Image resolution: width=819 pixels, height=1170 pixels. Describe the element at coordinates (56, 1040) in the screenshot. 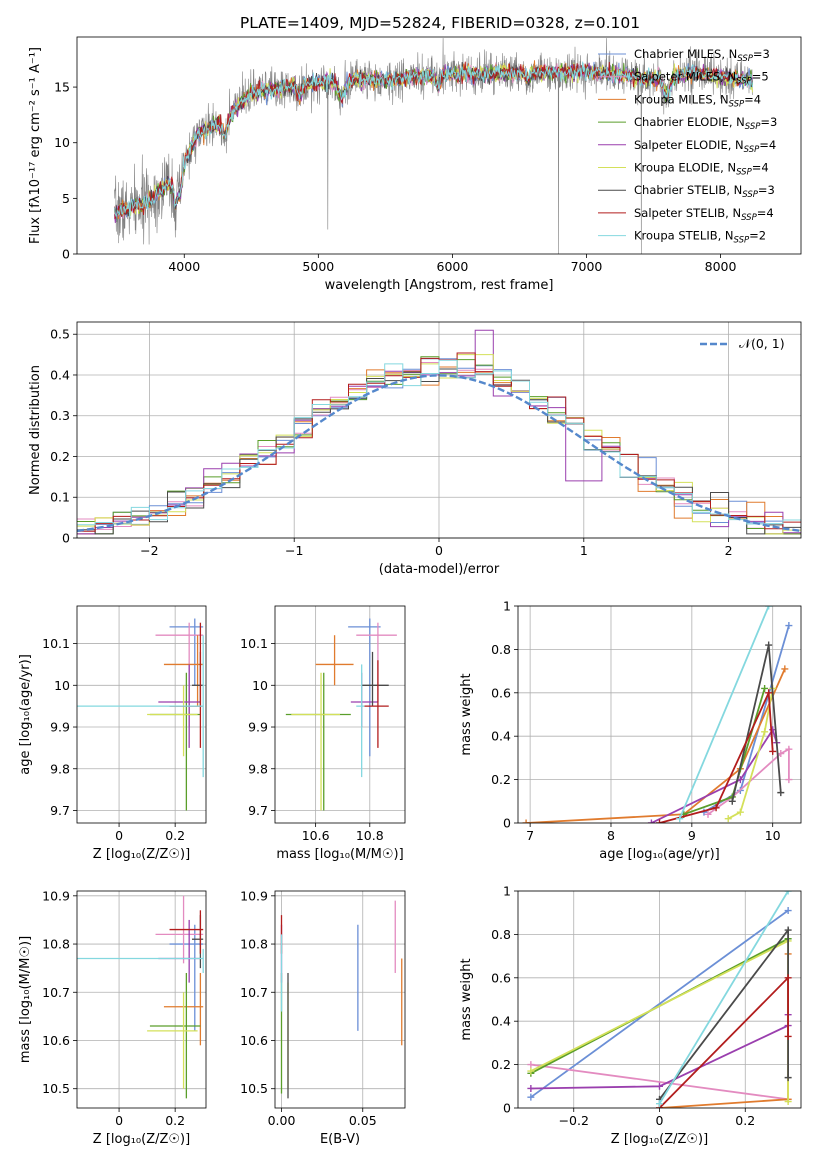

I see `y-tick-label: 10.6` at that location.